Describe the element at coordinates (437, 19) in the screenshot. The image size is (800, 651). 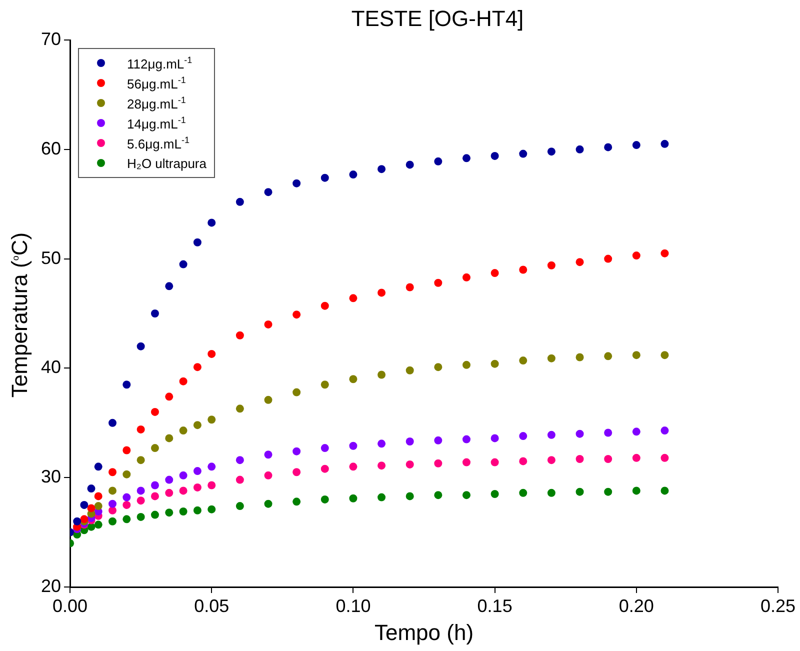
I see `chart-title: TESTE [OG-HT4]` at that location.